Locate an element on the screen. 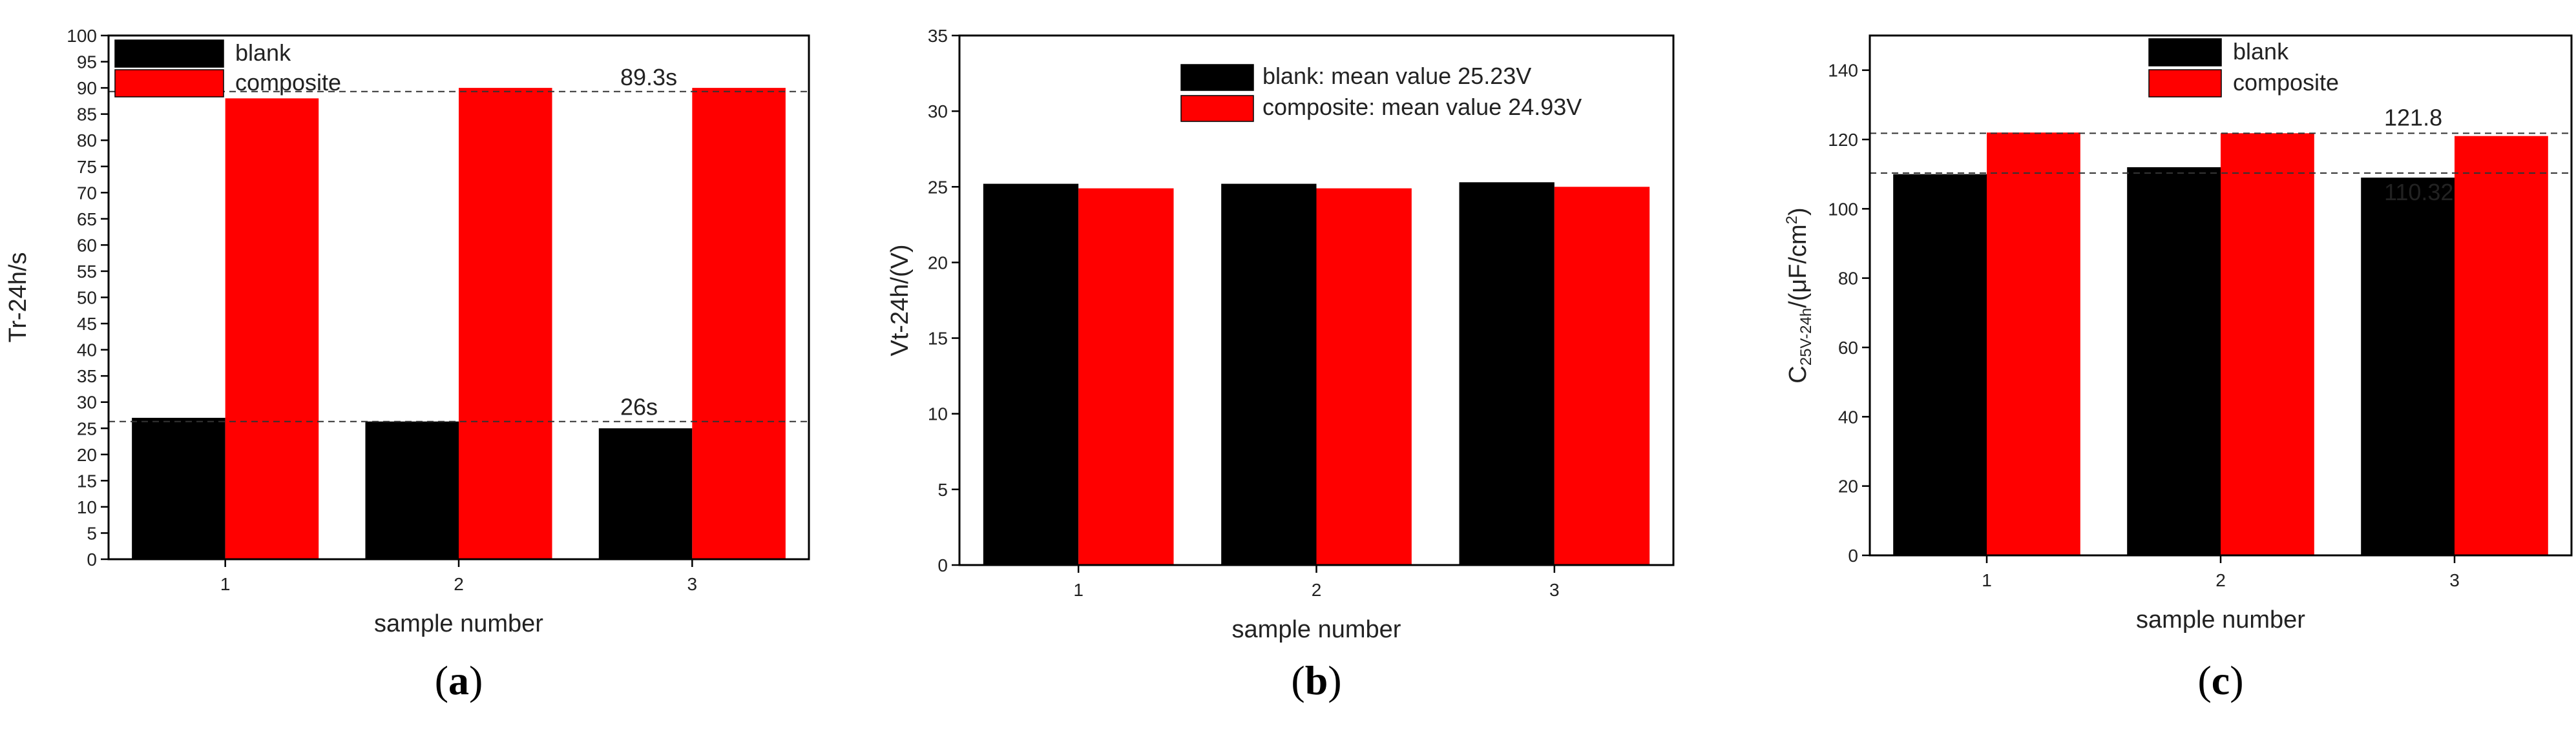 The image size is (2576, 731). y-tick-label: 55 is located at coordinates (87, 272).